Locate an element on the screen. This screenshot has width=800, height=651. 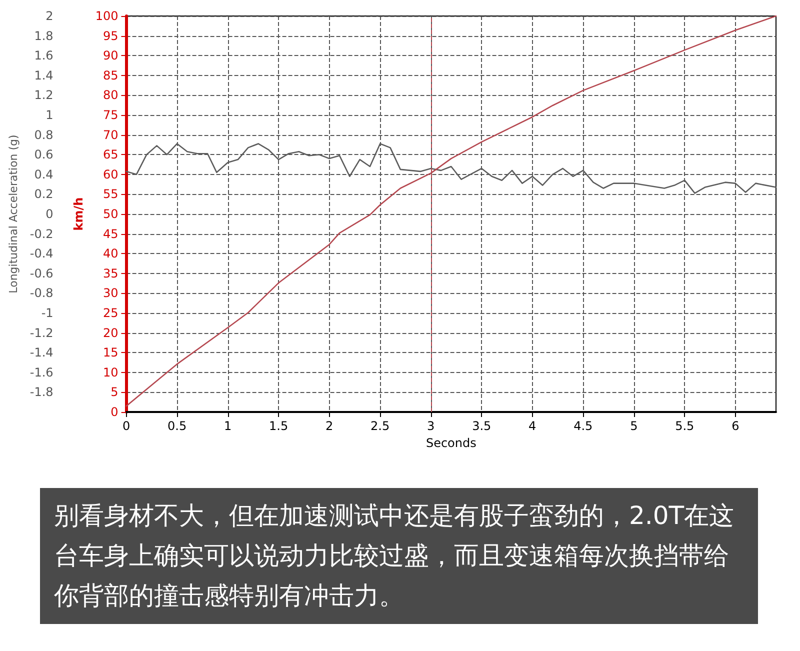
y2-tick-label: 35 is located at coordinates (110, 273).